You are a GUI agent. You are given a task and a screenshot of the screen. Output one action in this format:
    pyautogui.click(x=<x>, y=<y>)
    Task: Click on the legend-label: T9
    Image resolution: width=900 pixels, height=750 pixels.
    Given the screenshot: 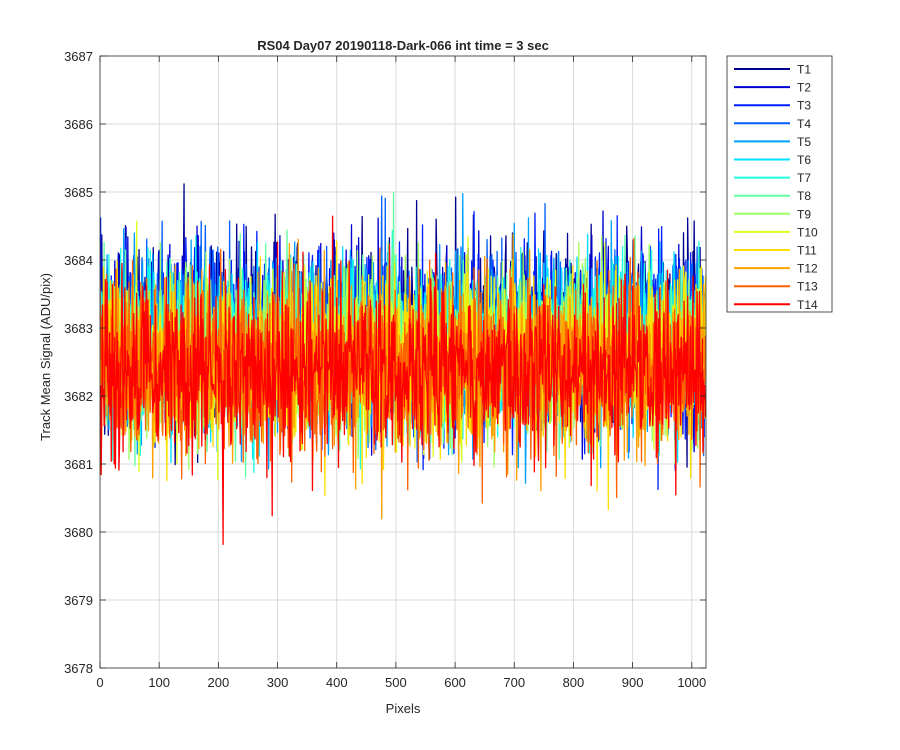 What is the action you would take?
    pyautogui.click(x=804, y=214)
    